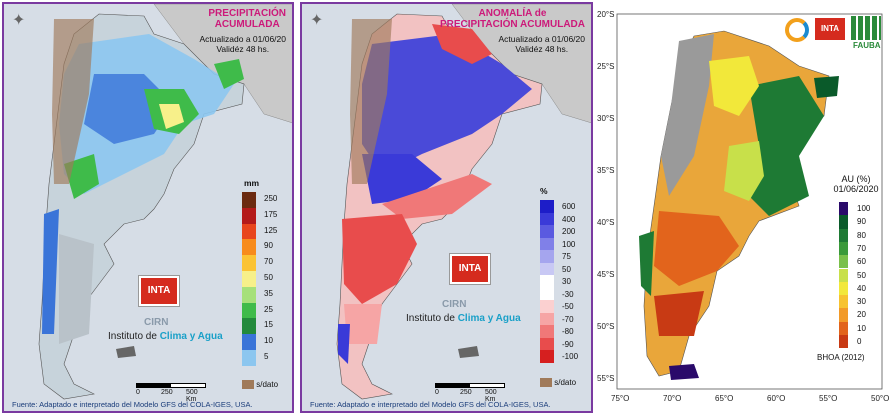 The width and height of the screenshot is (894, 417). What do you see at coordinates (544, 191) in the screenshot?
I see `legend-unit: %` at bounding box center [544, 191].